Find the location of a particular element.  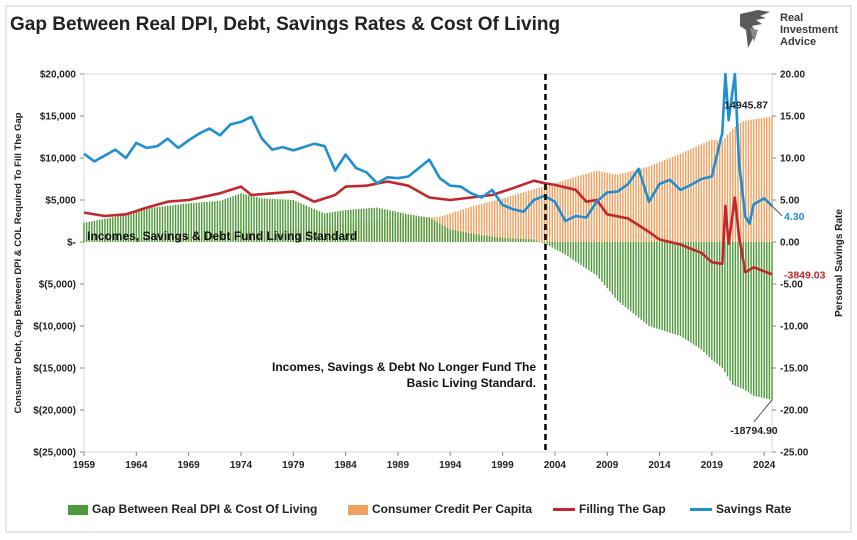

right-axis-tick-label: -15.00 is located at coordinates (794, 369).